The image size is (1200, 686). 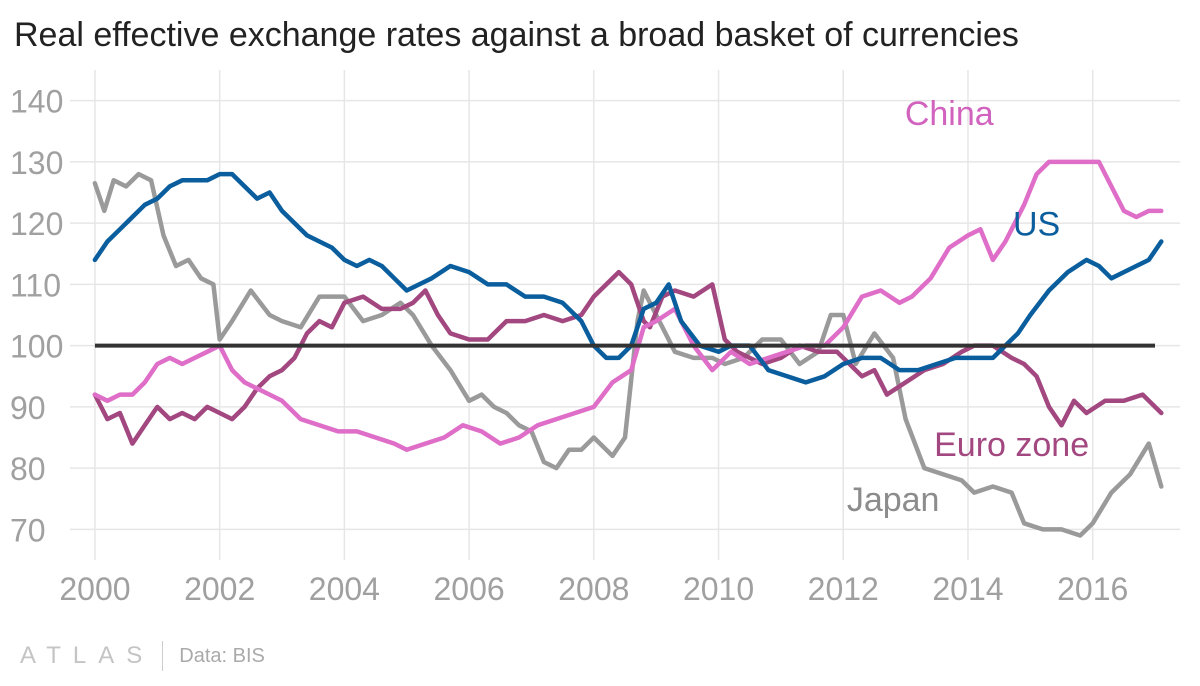 I want to click on x-tick-label: 2008, so click(x=593, y=589).